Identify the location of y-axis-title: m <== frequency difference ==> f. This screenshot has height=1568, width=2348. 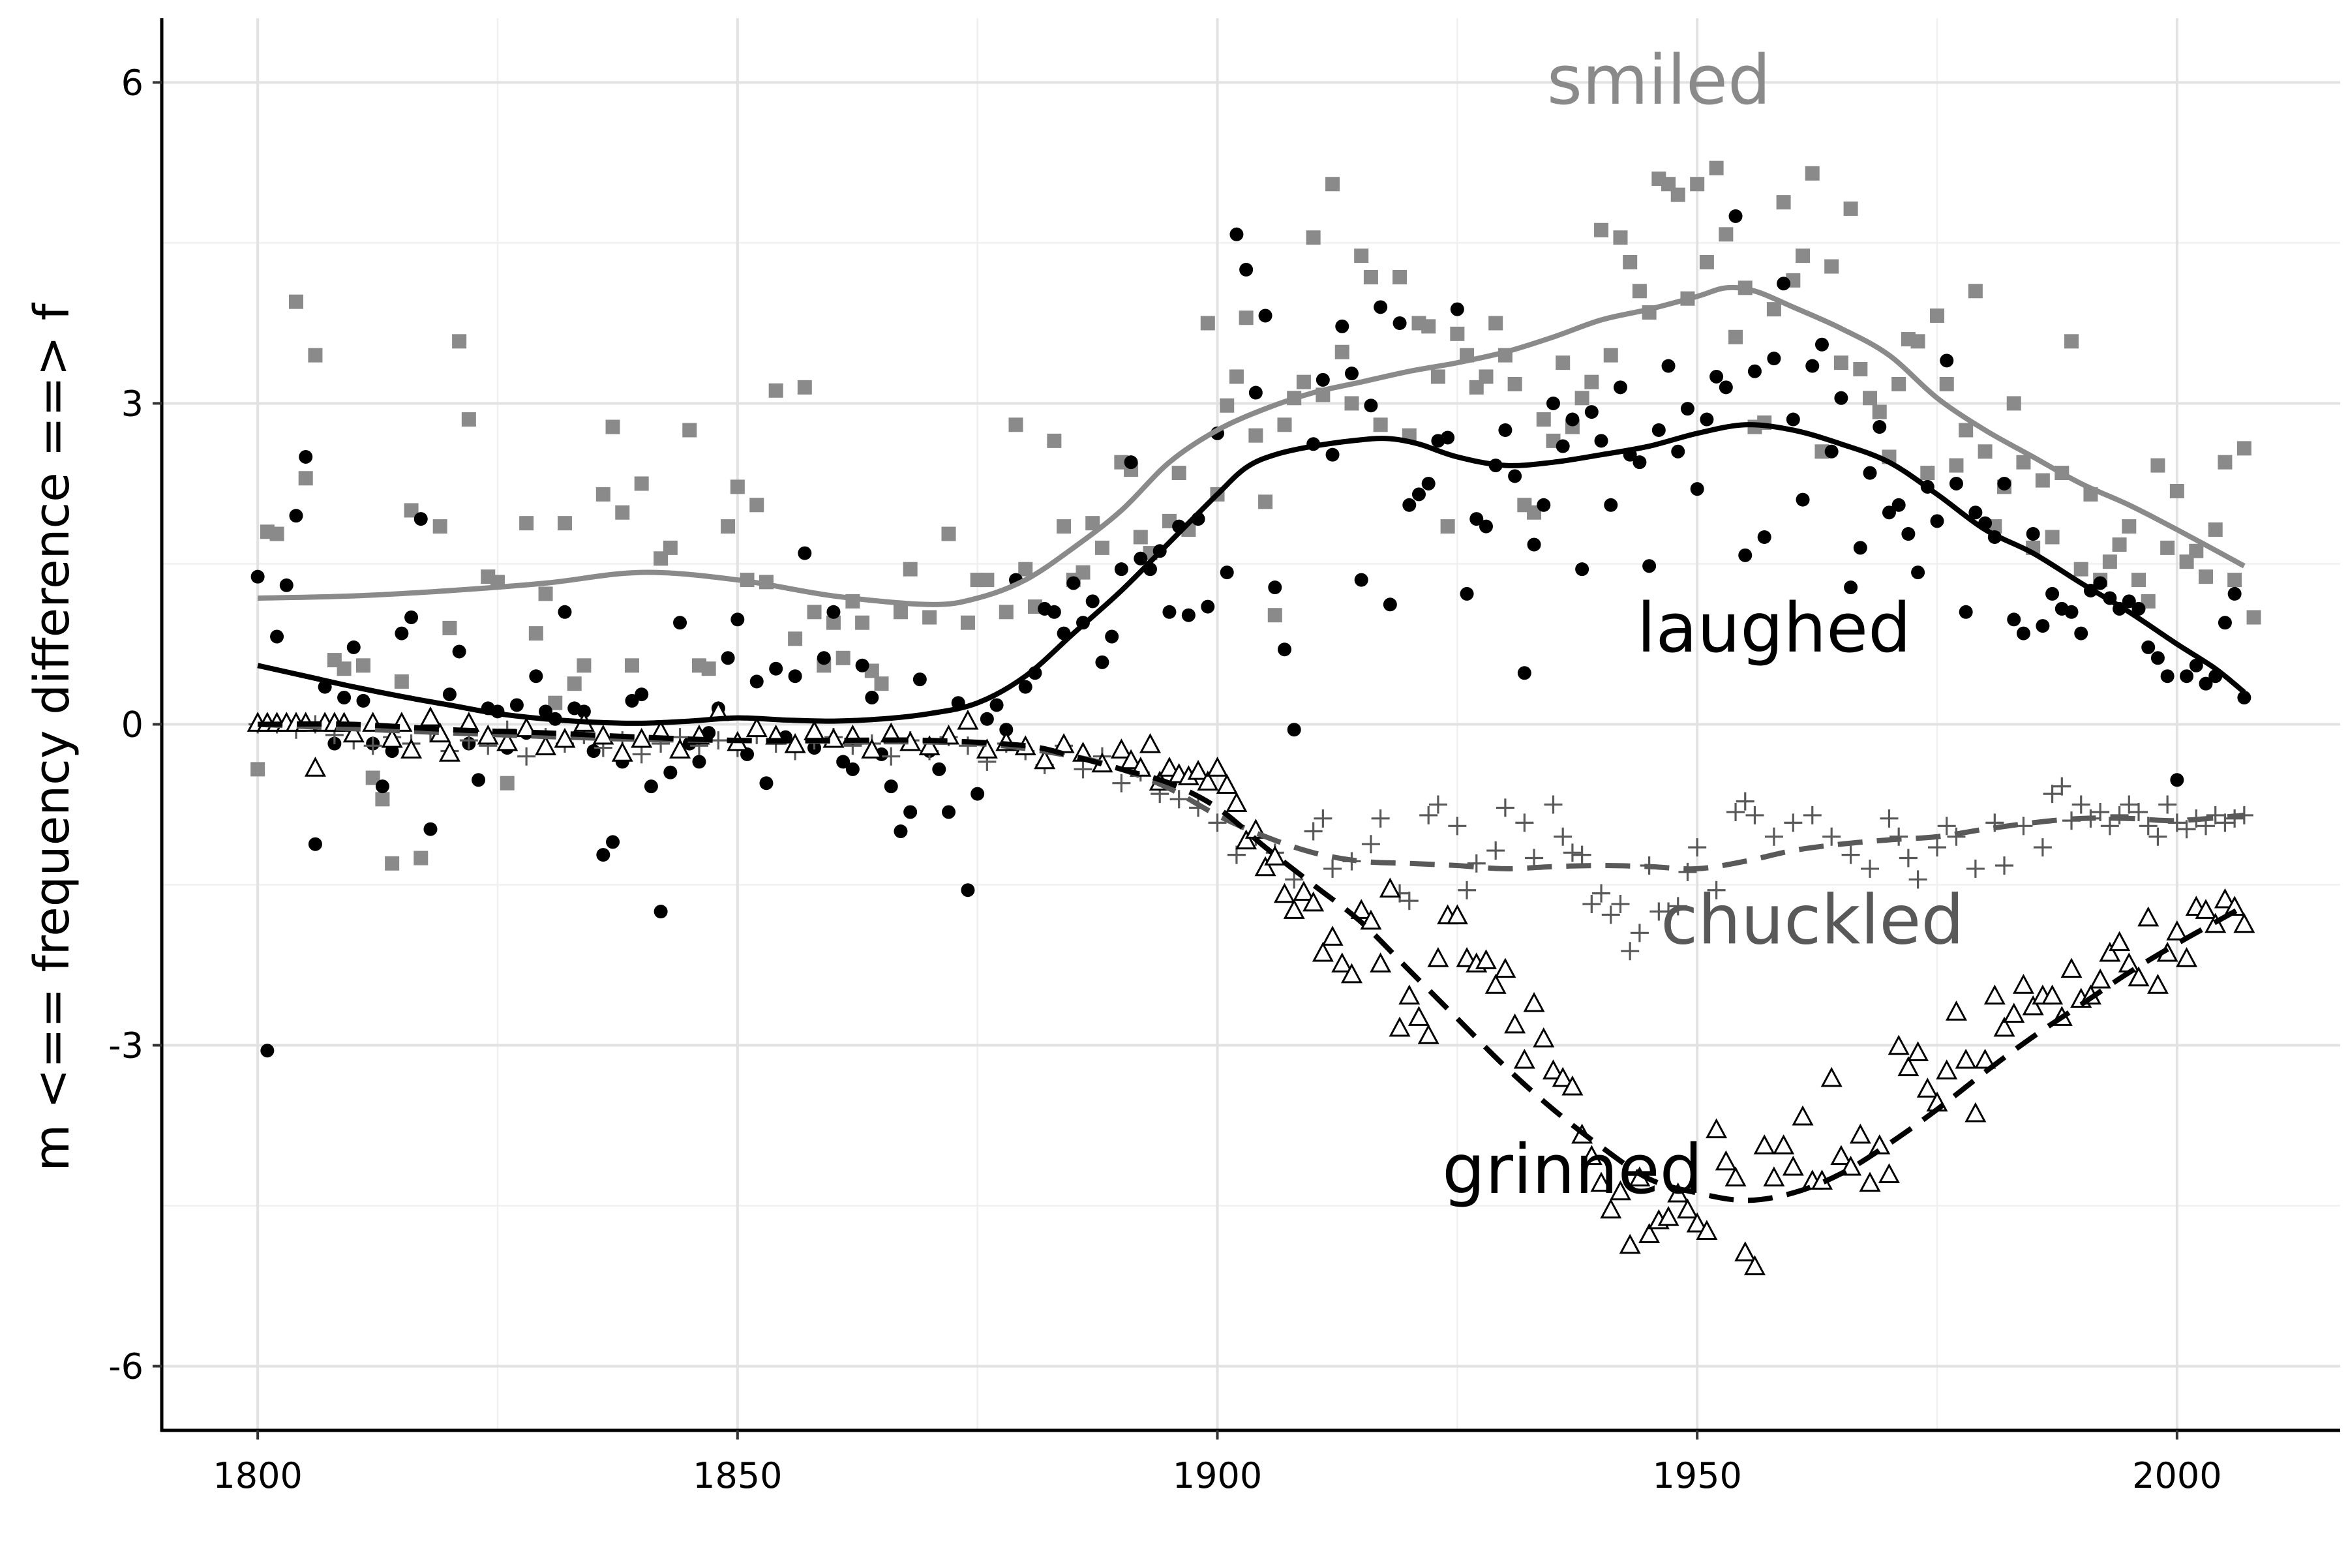
(52, 736).